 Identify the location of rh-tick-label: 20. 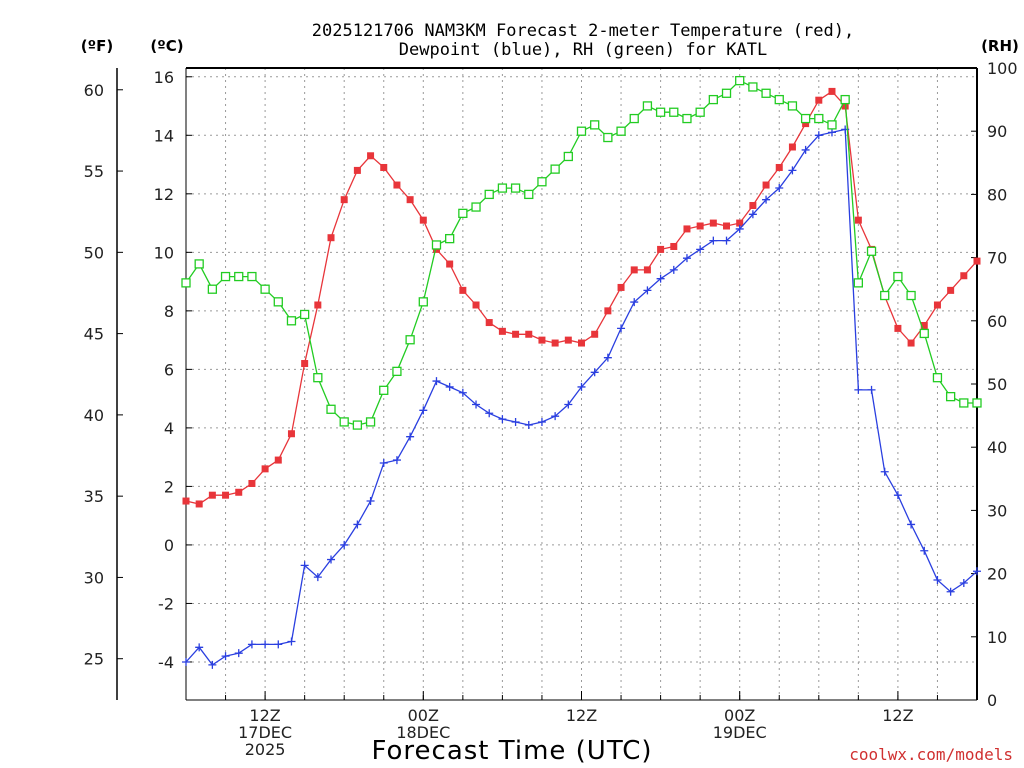
(997, 574).